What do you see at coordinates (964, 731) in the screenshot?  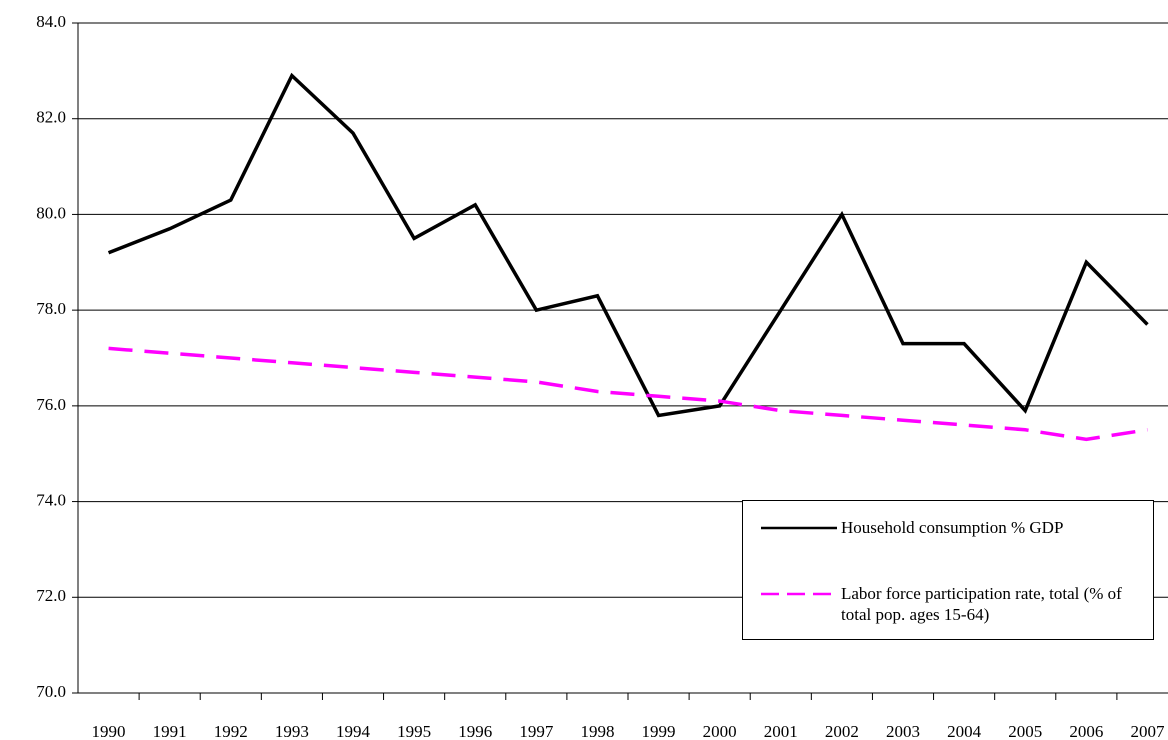 I see `x-tick-label: 2004` at bounding box center [964, 731].